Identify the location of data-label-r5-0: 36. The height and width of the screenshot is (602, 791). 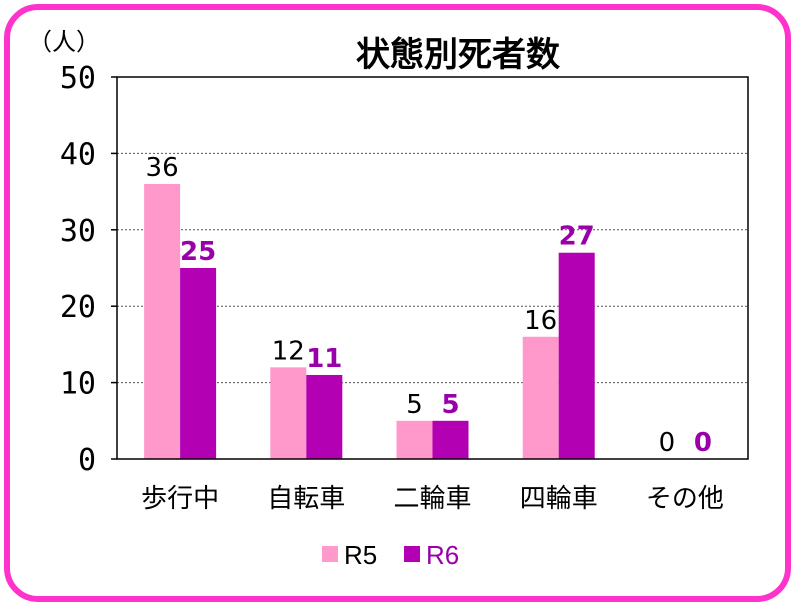
(162, 168).